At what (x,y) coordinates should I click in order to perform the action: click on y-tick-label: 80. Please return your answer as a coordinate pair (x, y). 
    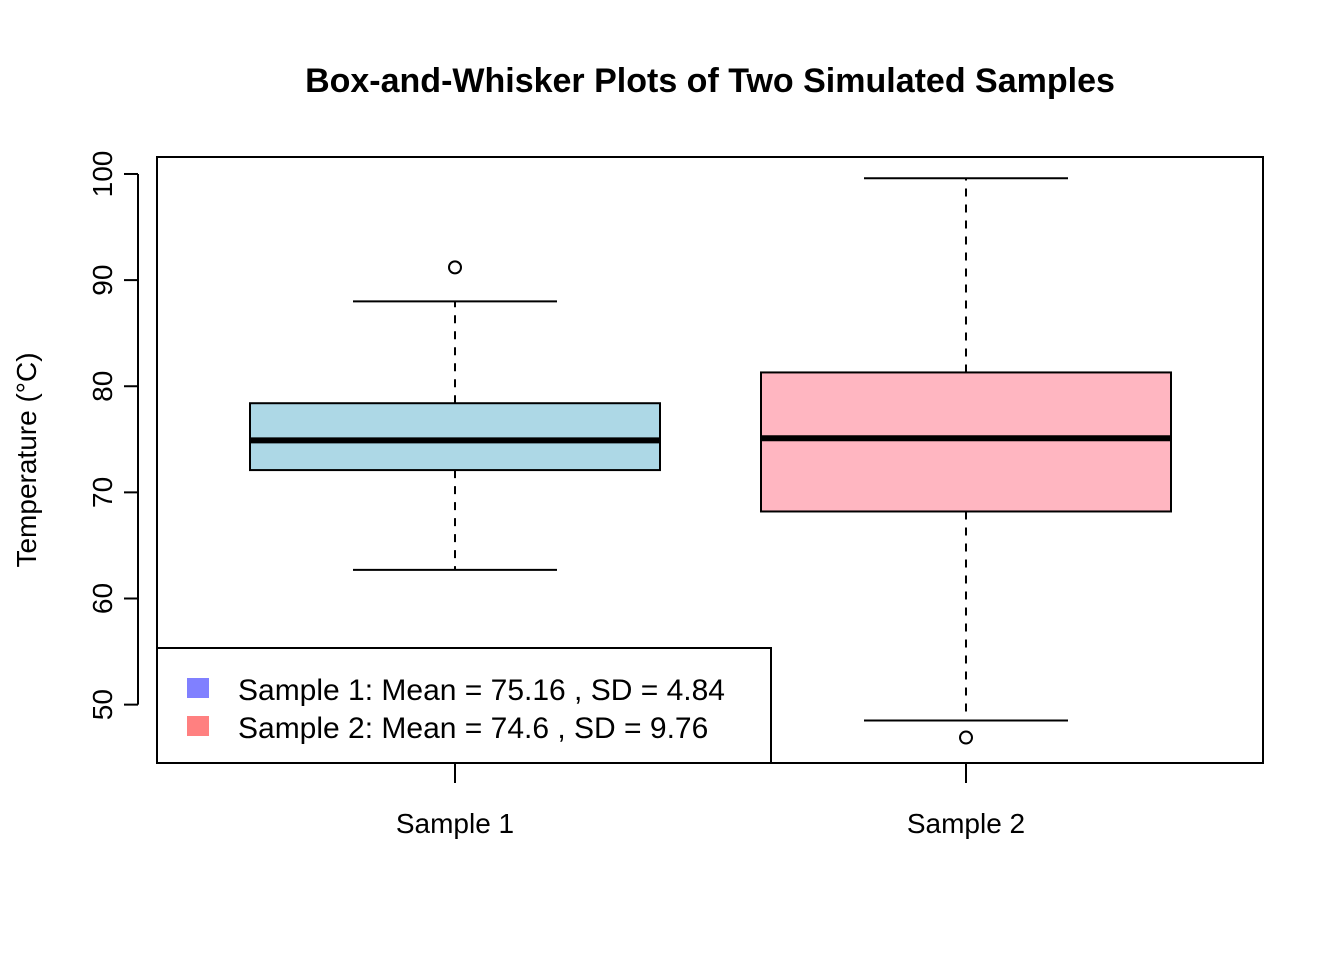
    Looking at the image, I should click on (102, 386).